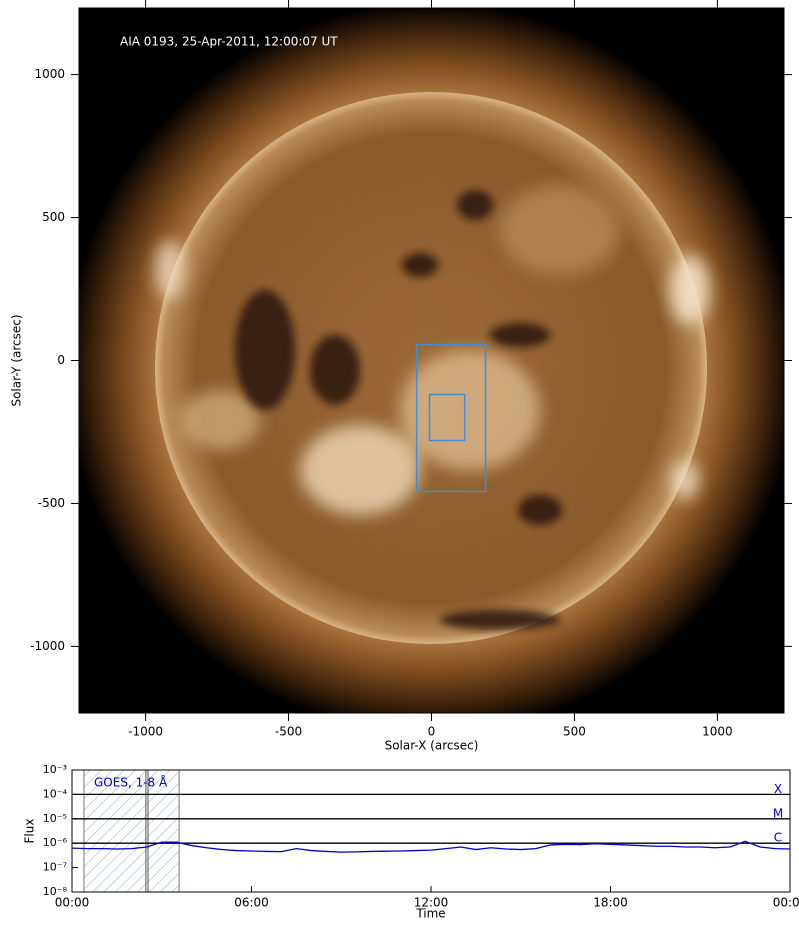  I want to click on image-title: AIA 0193, 25-Apr-2011, 12:00:07 UT, so click(229, 42).